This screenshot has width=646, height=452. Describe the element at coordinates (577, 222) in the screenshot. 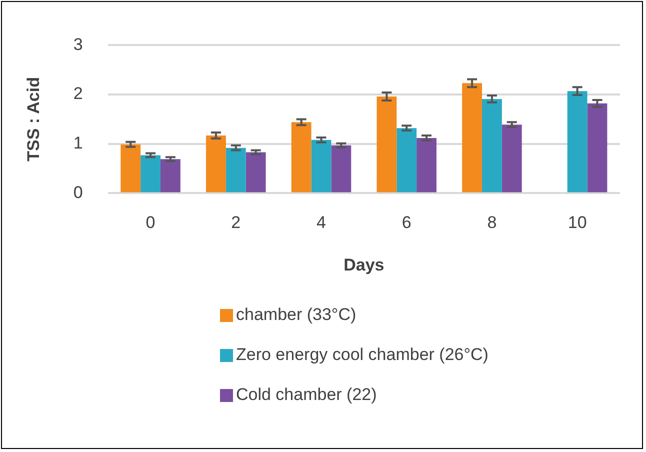

I see `x-tick-label: 10` at that location.